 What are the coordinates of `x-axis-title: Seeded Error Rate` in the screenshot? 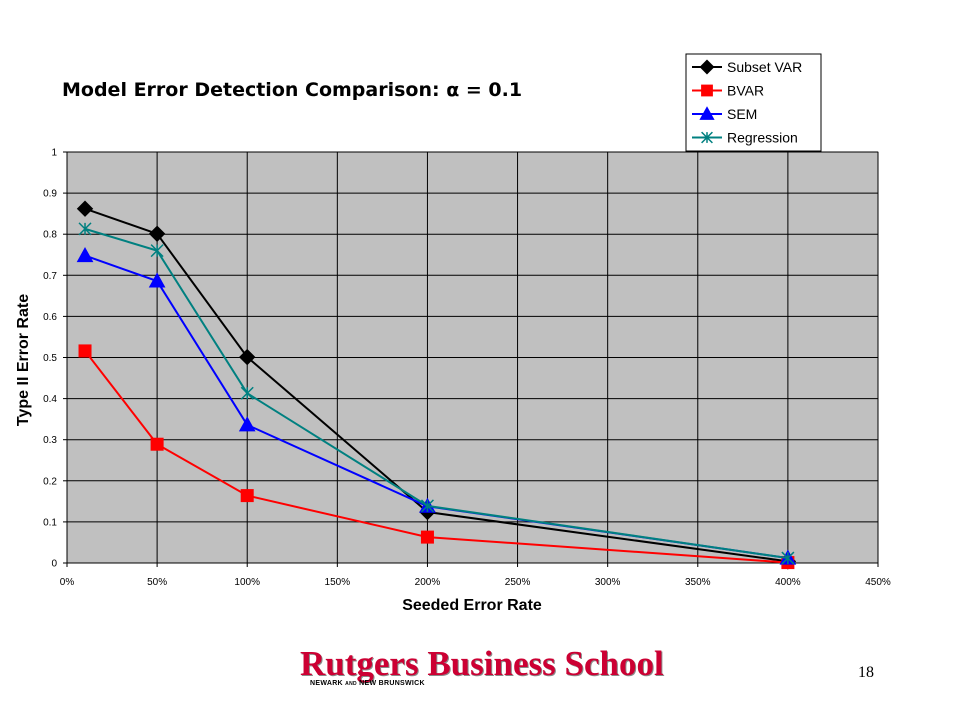 It's located at (472, 605).